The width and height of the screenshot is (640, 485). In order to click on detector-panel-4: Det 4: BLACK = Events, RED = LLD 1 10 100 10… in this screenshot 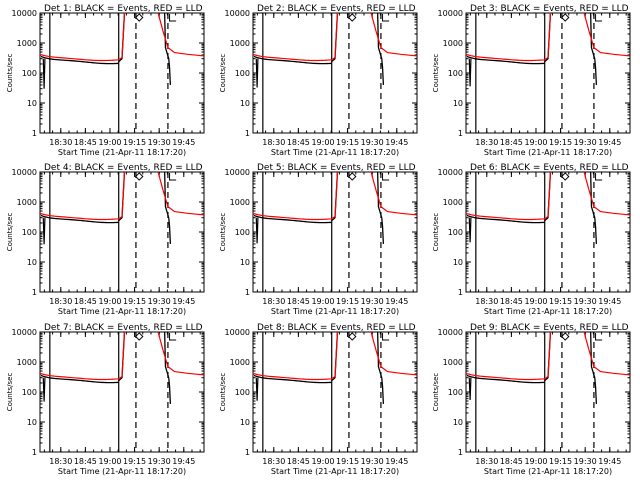, I will do `click(105, 239)`.